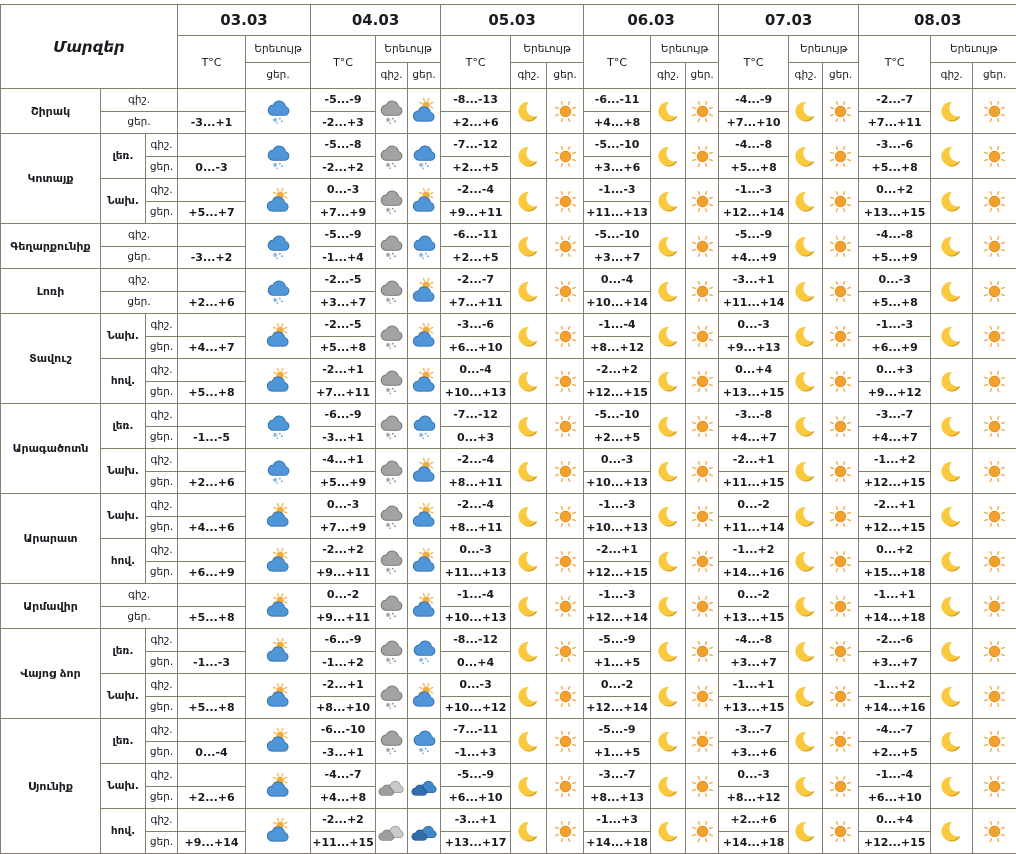 The image size is (1016, 854). Describe the element at coordinates (162, 662) in the screenshot. I see `day-row-label: ցեր.` at that location.